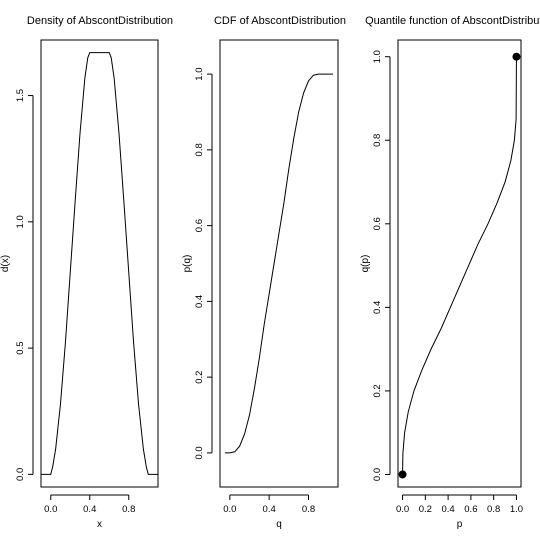 This screenshot has height=539, width=540. Describe the element at coordinates (470, 509) in the screenshot. I see `x-tick-label: 0.6` at that location.